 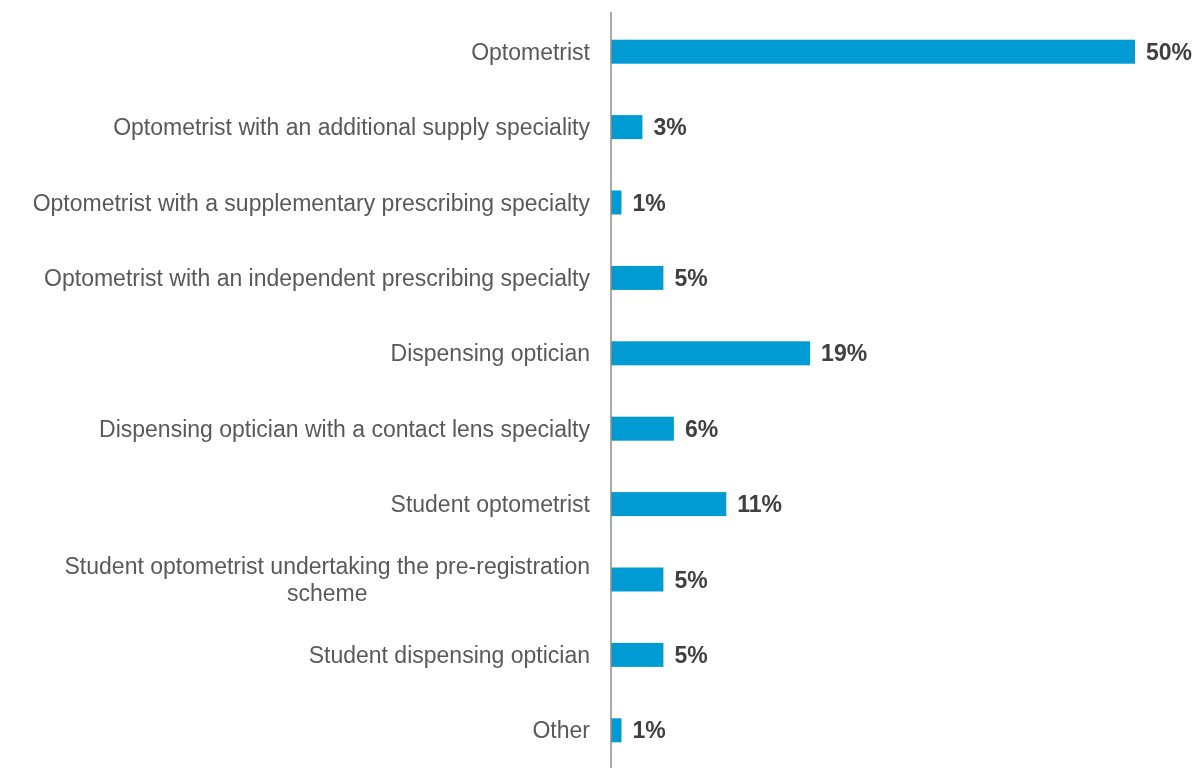 What do you see at coordinates (1169, 51) in the screenshot?
I see `data-label: 50%` at bounding box center [1169, 51].